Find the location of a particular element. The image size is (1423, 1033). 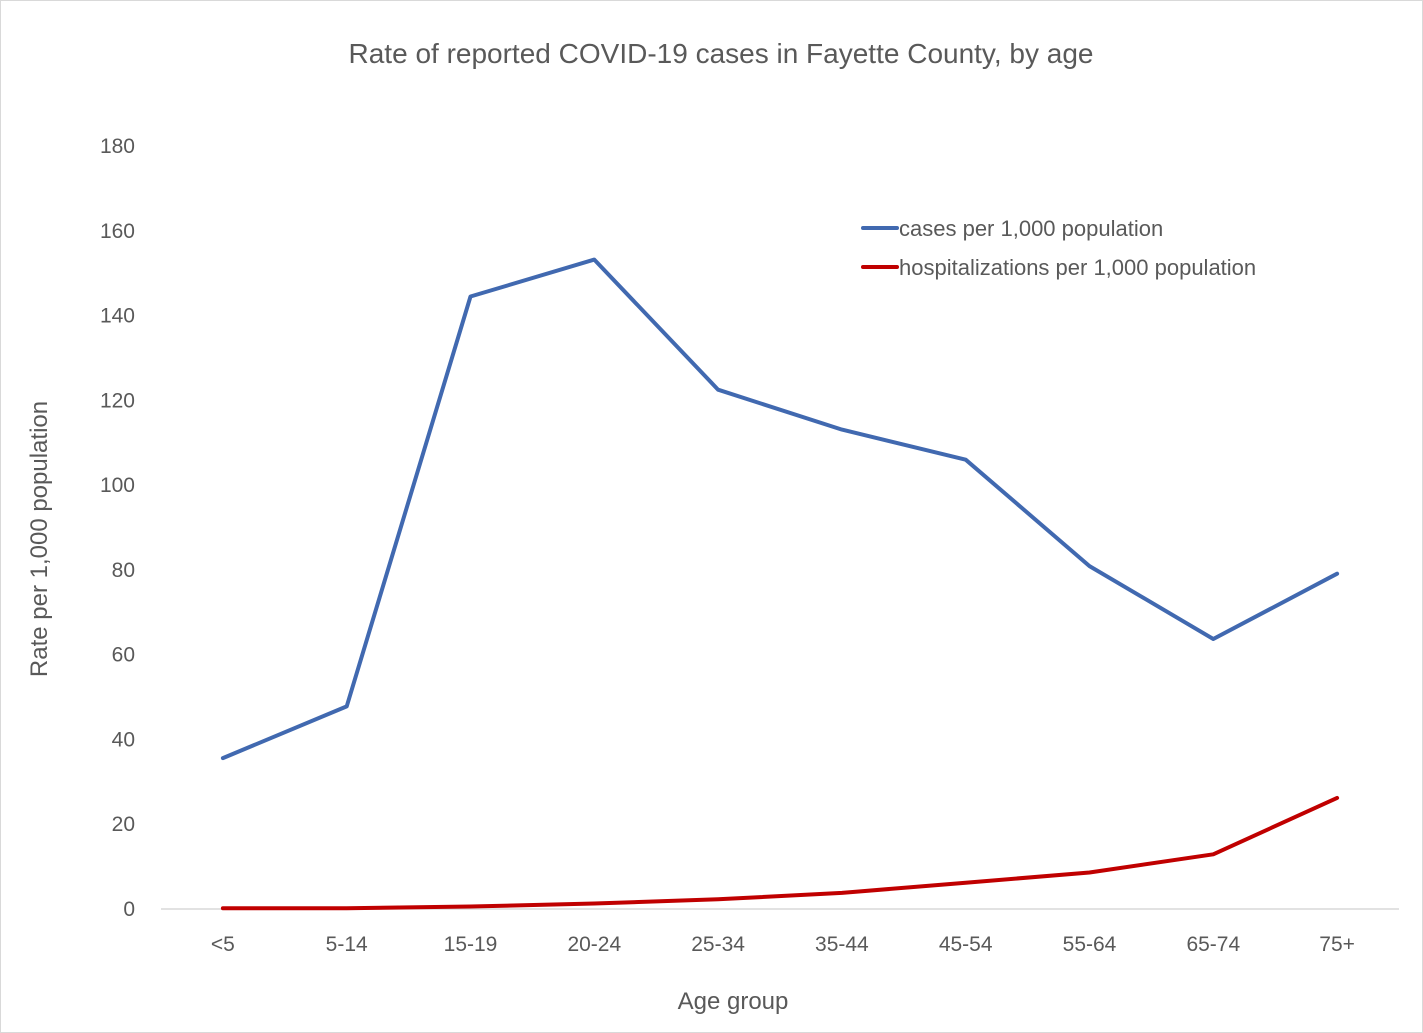

legend-label-2: hospitalizations per 1,000 population is located at coordinates (1077, 267).